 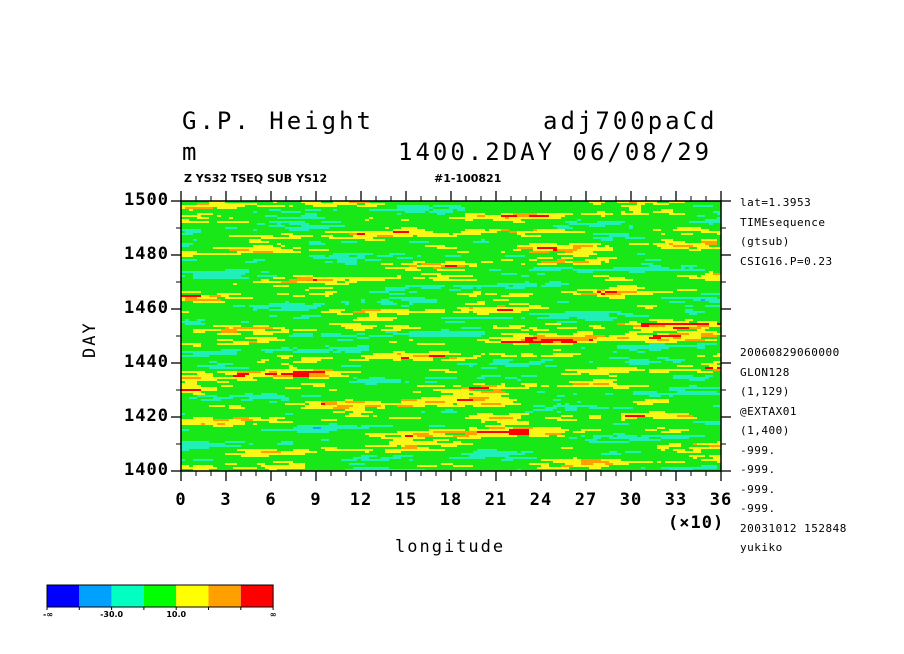 I want to click on side-info-line: @EXTAX01, so click(x=768, y=411).